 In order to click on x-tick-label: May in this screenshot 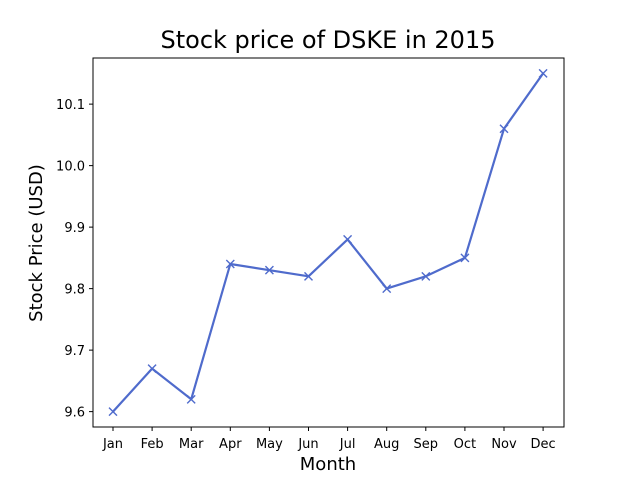, I will do `click(269, 444)`.